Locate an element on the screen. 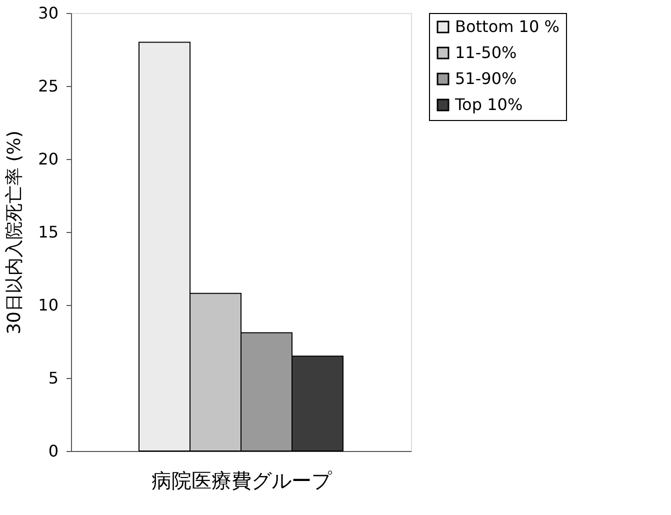 The image size is (671, 515). legend-label: Top 10% is located at coordinates (488, 104).